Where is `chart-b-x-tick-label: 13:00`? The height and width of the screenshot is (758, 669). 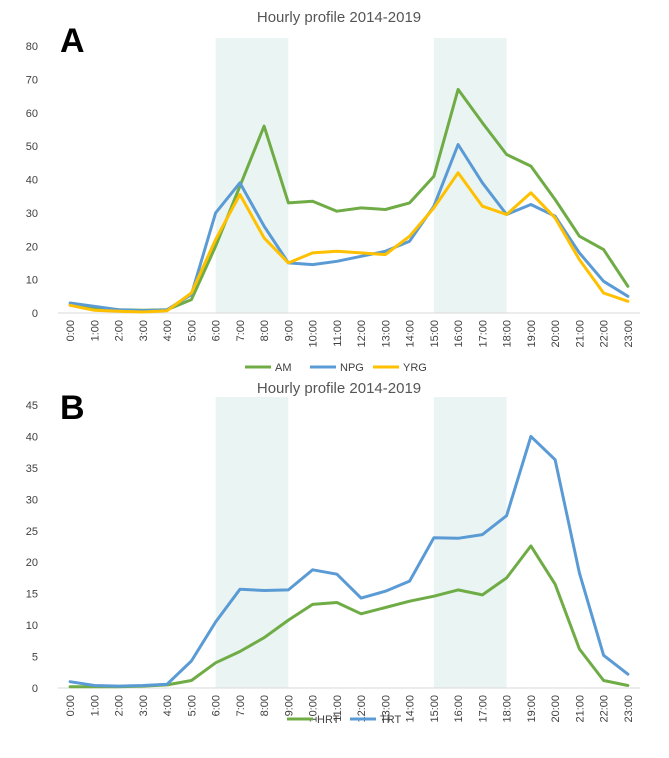 chart-b-x-tick-label: 13:00 is located at coordinates (386, 709).